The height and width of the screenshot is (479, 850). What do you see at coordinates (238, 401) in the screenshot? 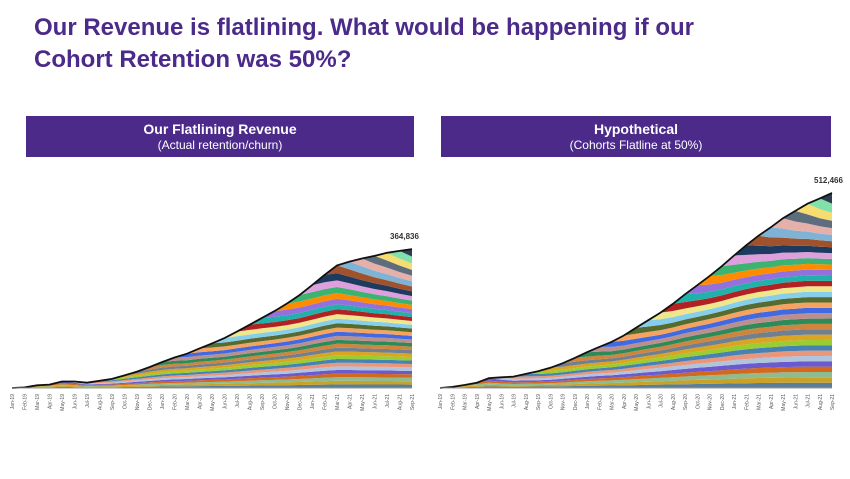
I see `x-tick-label: Jul-20` at bounding box center [238, 401].